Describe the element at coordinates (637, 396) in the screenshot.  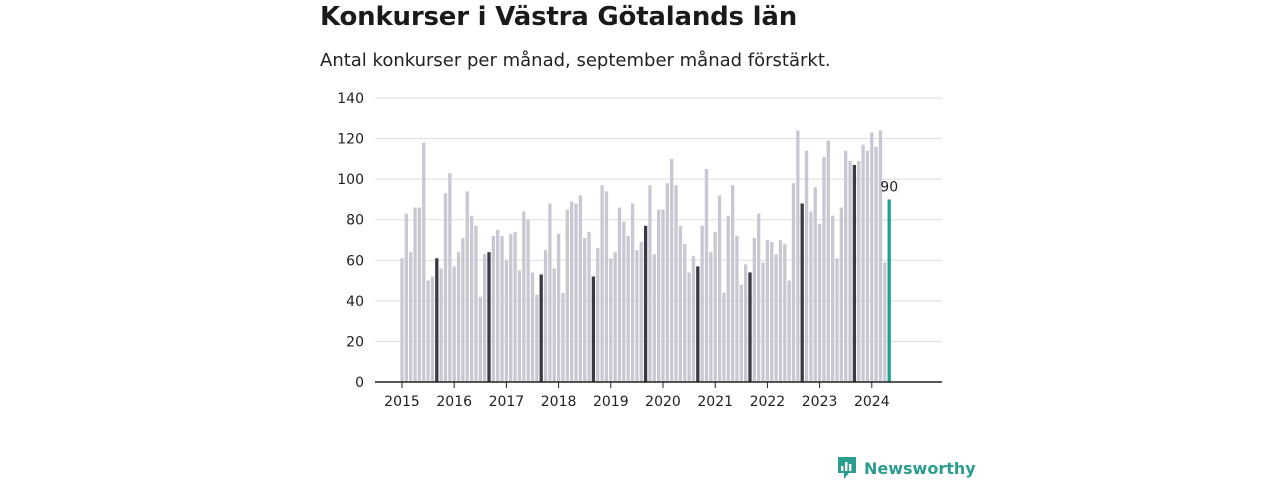
I see `x-axis-ticks: 2015 2016 2017 2018 2019 2020 2021 2022 2023 2024` at that location.